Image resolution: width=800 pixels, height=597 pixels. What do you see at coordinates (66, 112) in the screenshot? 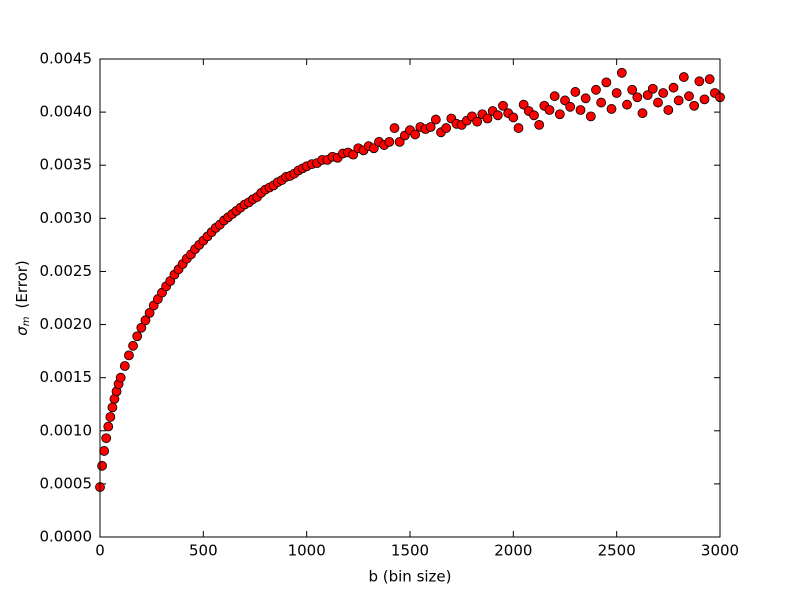
I see `y-tick-label: 0.0040` at bounding box center [66, 112].